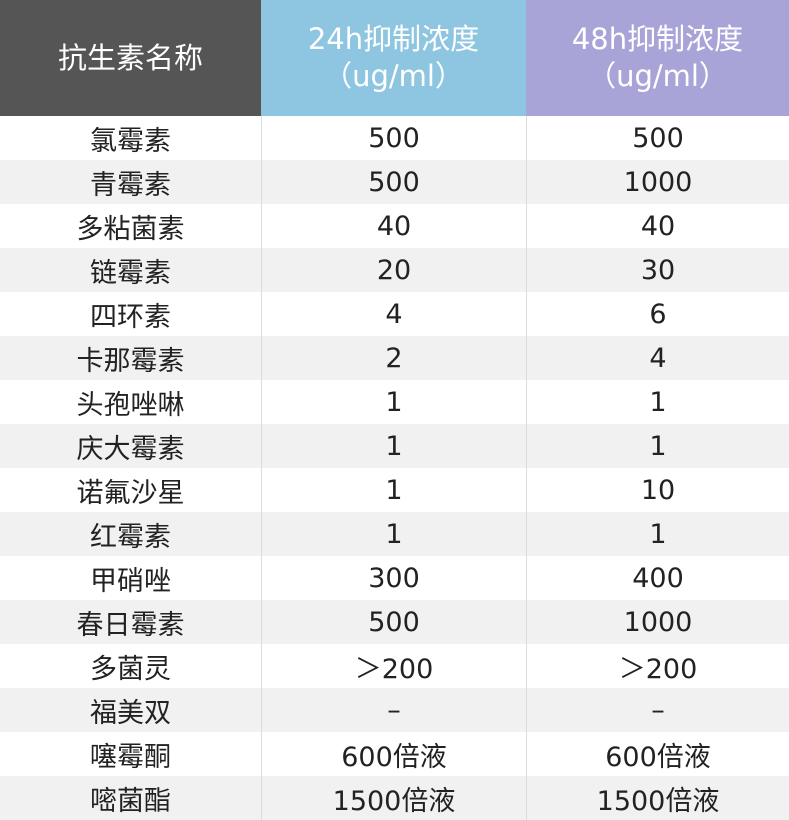 Image resolution: width=789 pixels, height=820 pixels. What do you see at coordinates (657, 138) in the screenshot?
I see `concentration-48h-cell: 500` at bounding box center [657, 138].